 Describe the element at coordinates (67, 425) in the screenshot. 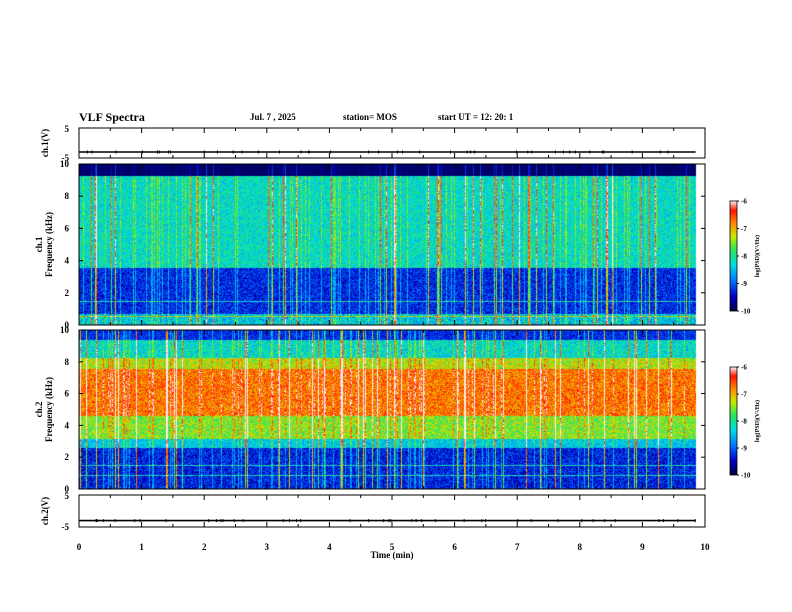

I see `ch2-spectrogram-ytick-label: 4` at that location.